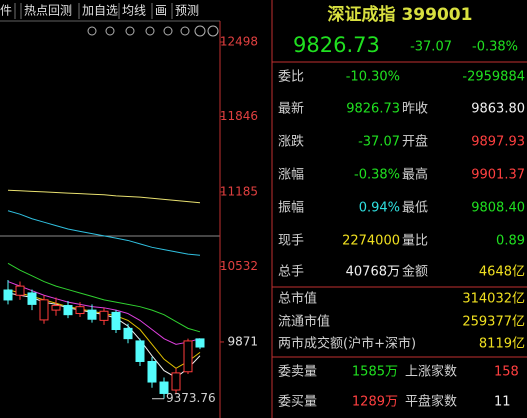  Describe the element at coordinates (291, 175) in the screenshot. I see `row-label: 涨幅` at that location.